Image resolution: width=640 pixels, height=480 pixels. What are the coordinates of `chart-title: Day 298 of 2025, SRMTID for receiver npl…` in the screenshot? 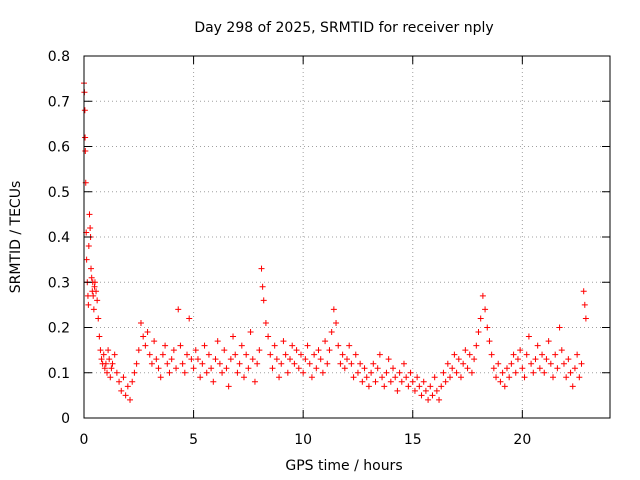 It's located at (343, 28).